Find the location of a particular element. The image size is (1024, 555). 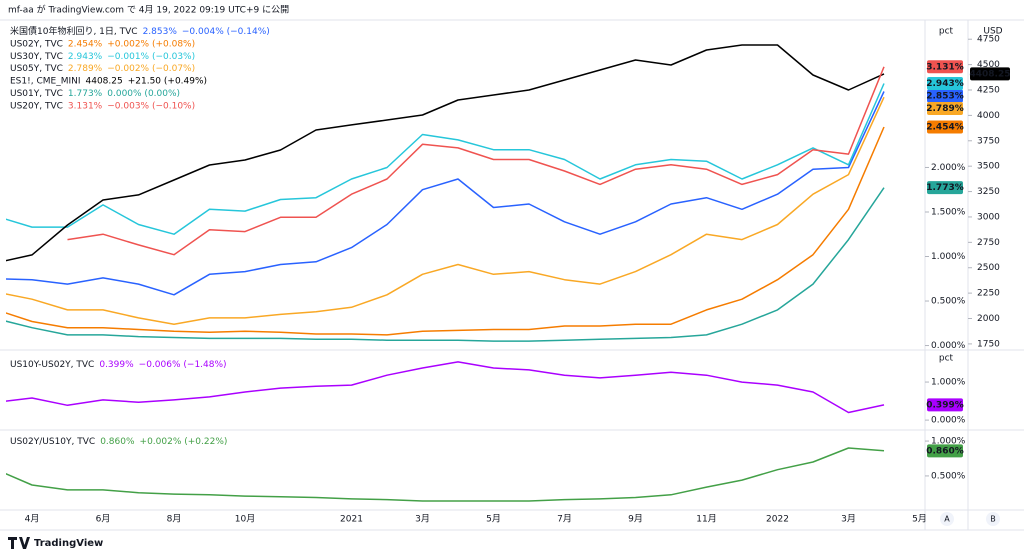

legend-entry: US02Y, TVC 2.454% +0.002% (+0.08%) is located at coordinates (102, 44).